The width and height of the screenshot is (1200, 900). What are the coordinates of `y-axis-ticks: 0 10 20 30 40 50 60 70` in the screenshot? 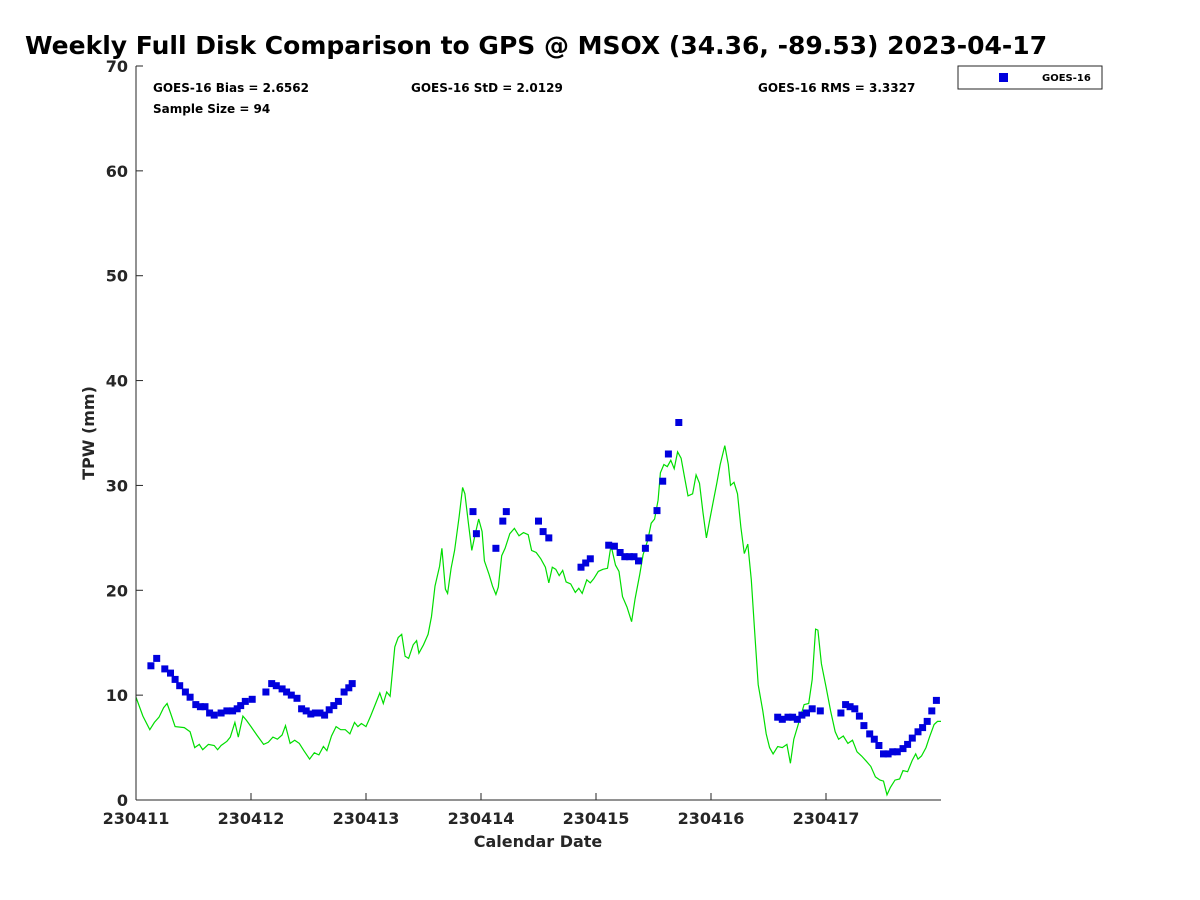 It's located at (124, 433).